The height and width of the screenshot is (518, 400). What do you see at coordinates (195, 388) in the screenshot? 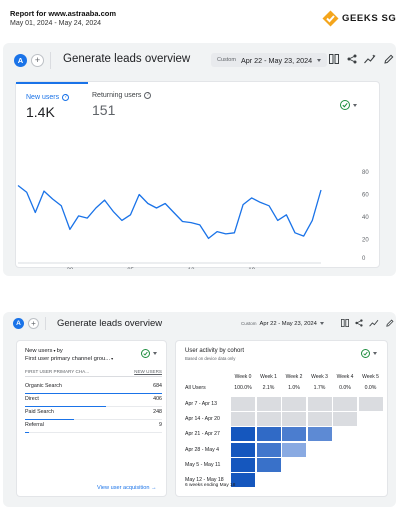
I see `cohort-all-users-label: All Users` at bounding box center [195, 388].